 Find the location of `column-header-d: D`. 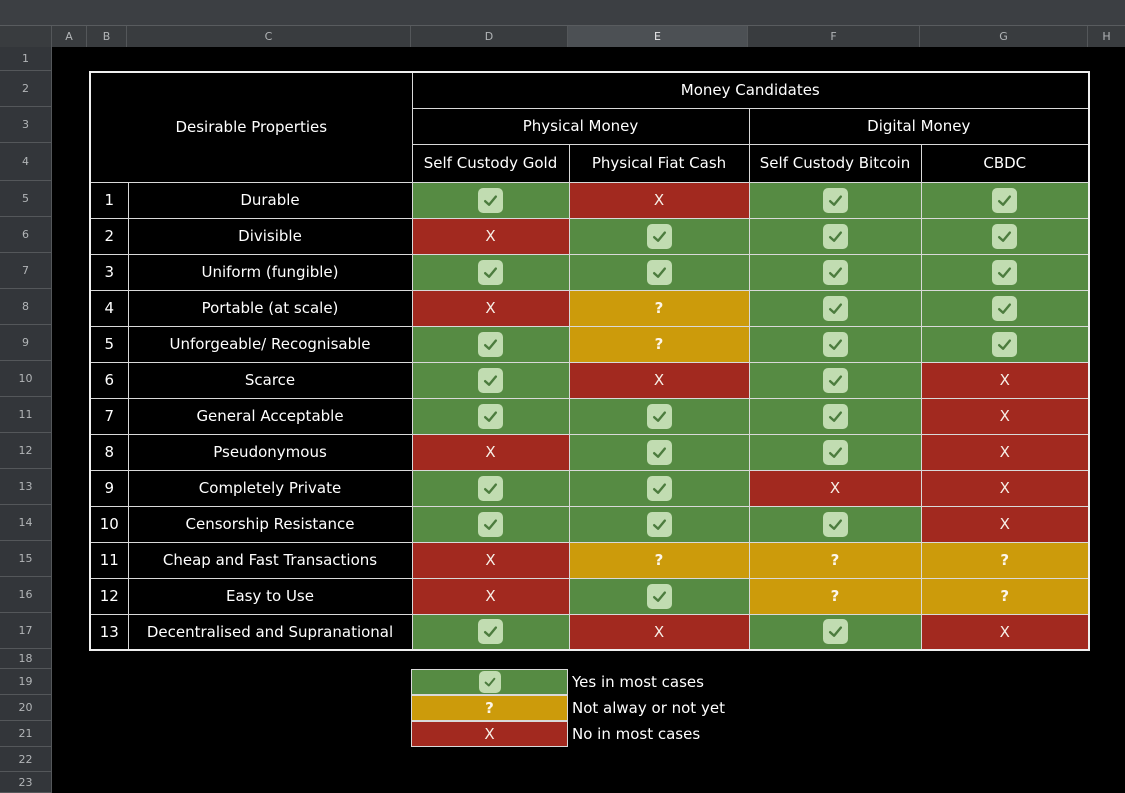

column-header-d: D is located at coordinates (489, 36).